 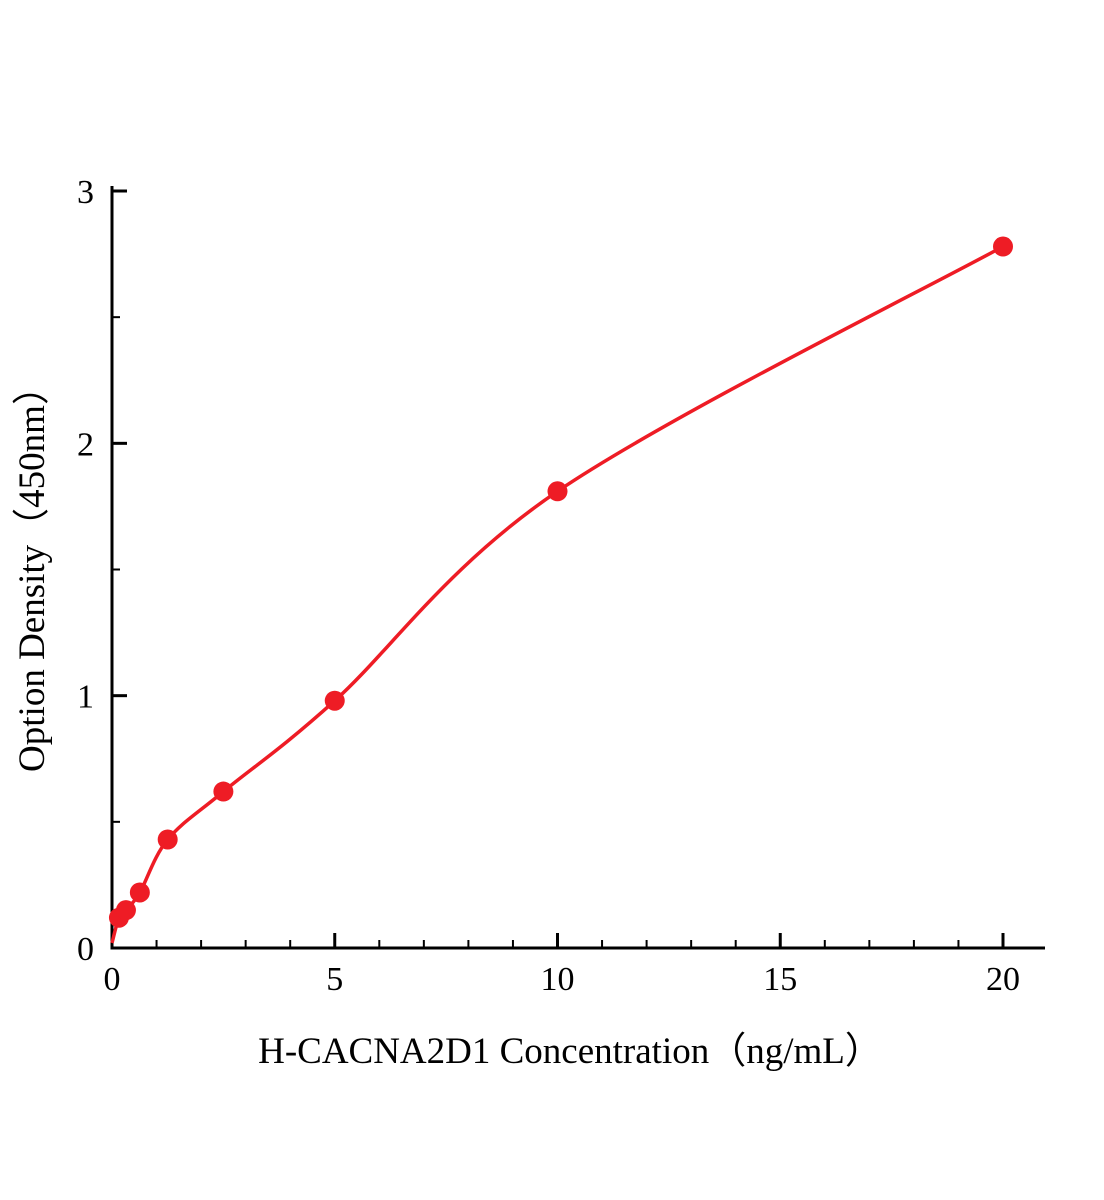 I want to click on y-tick-label: 0, so click(x=85, y=949).